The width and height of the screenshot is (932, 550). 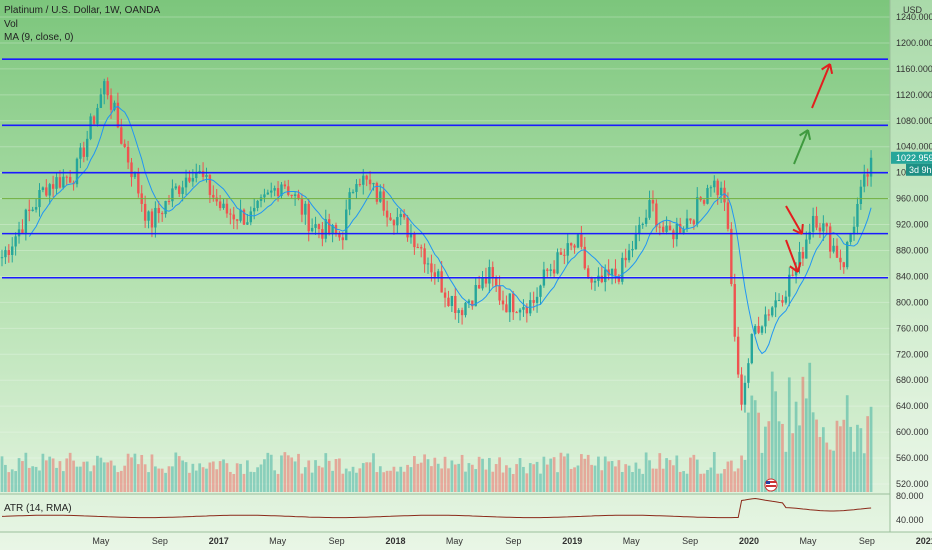 What do you see at coordinates (396, 541) in the screenshot?
I see `time-tick-label: 2018` at bounding box center [396, 541].